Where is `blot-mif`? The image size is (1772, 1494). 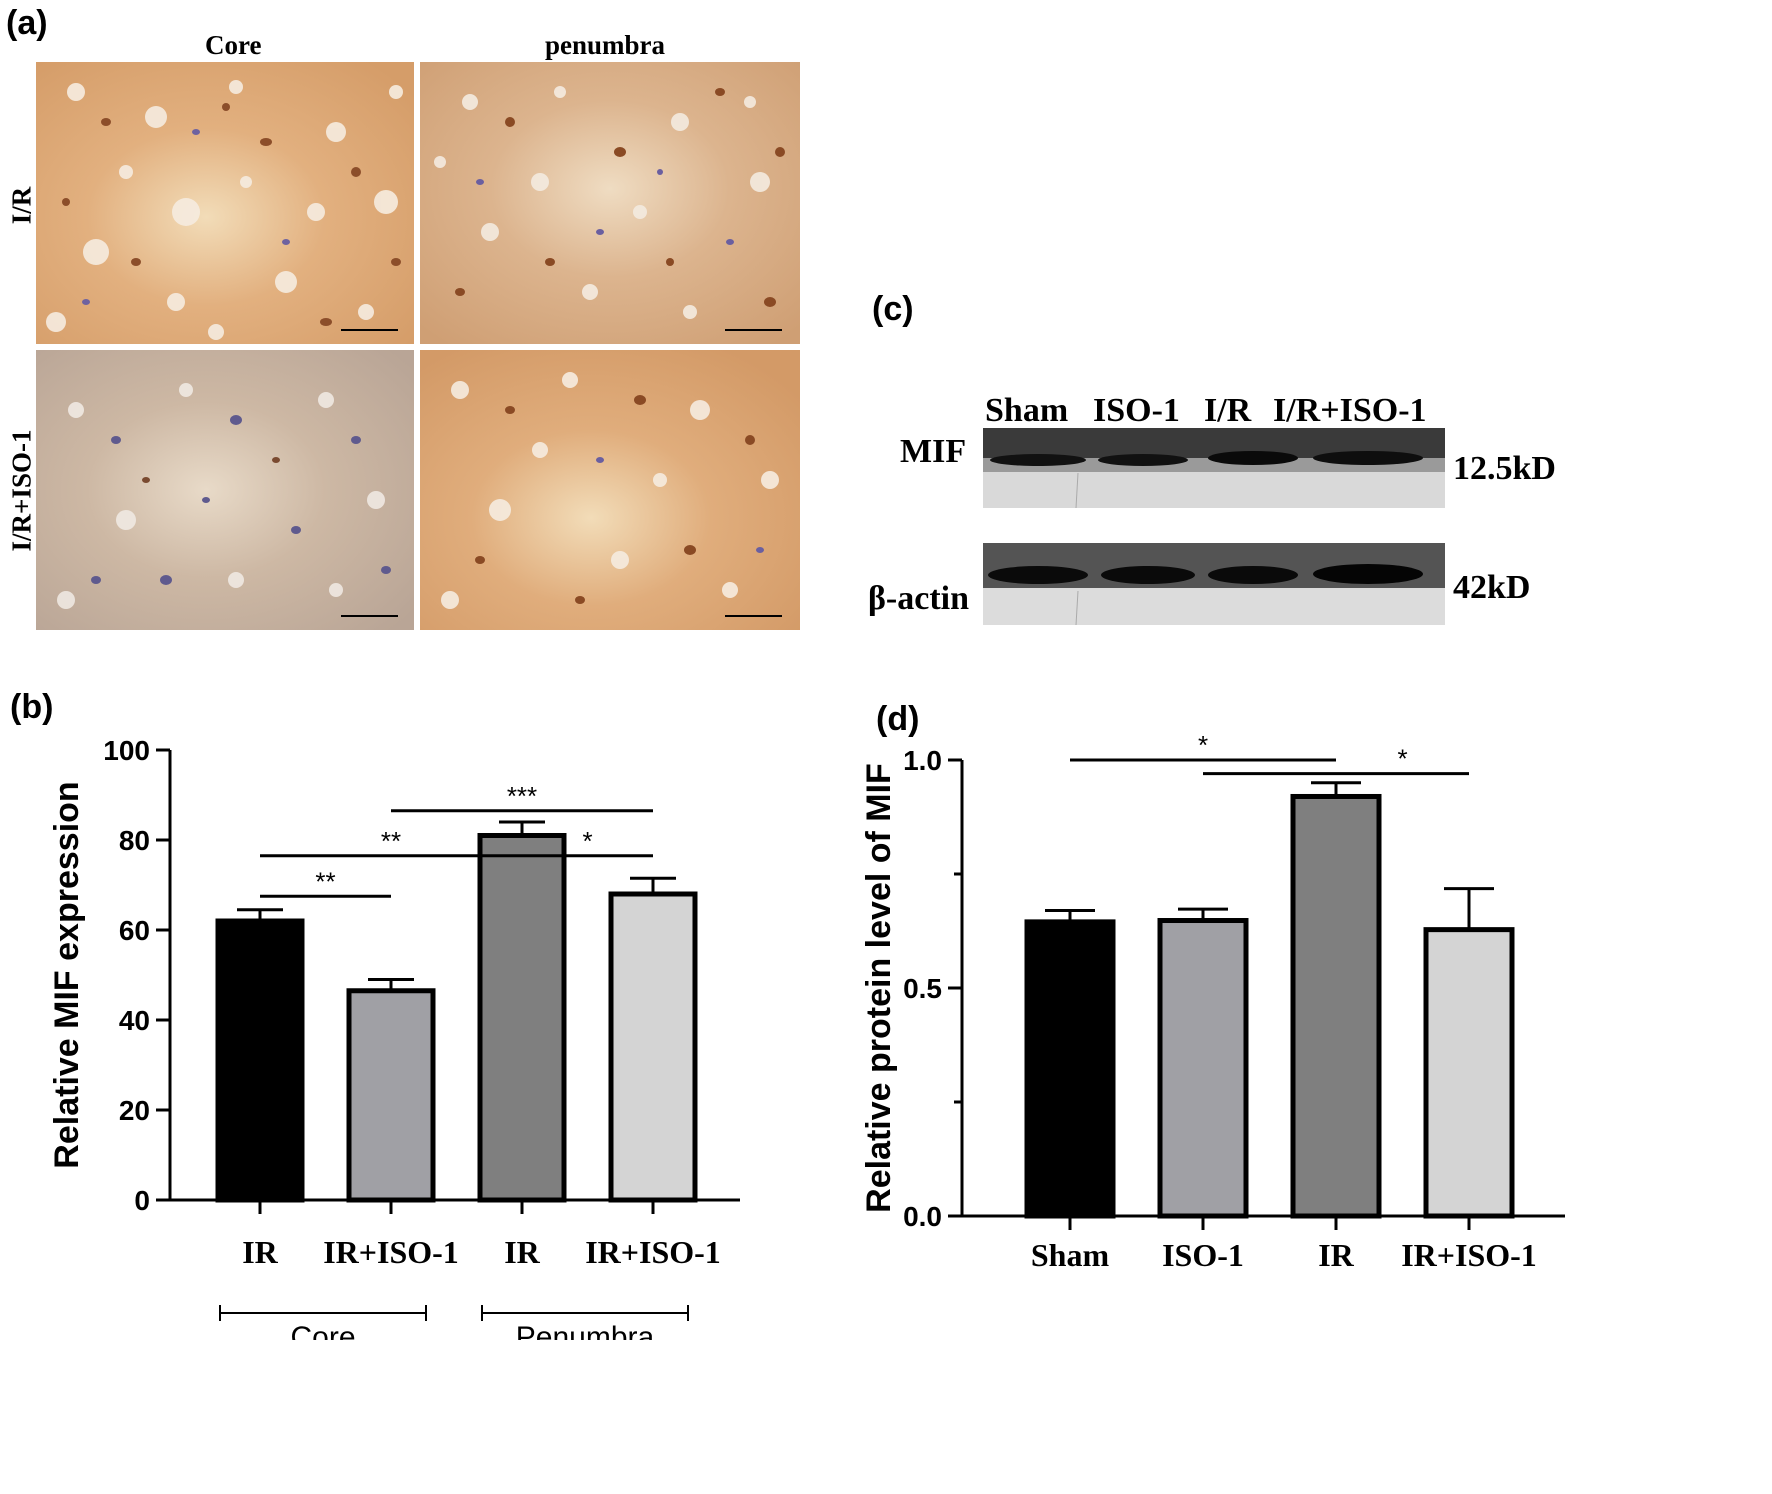
blot-mif is located at coordinates (1214, 468).